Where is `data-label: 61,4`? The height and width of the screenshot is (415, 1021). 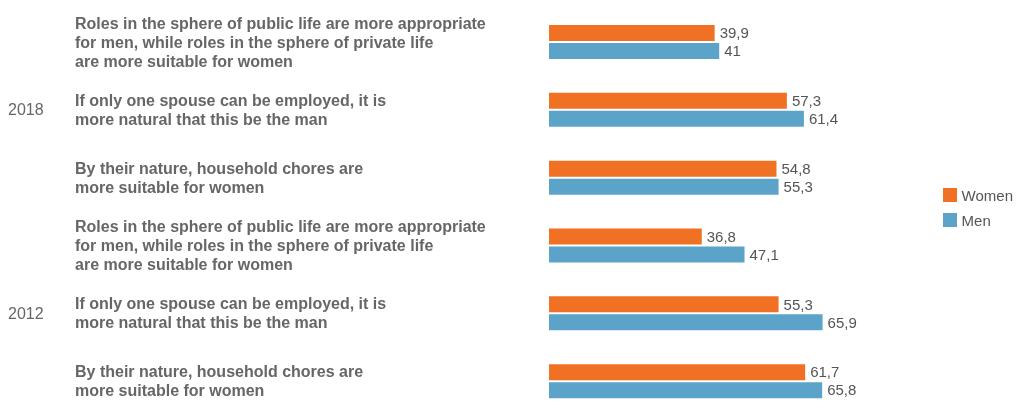 data-label: 61,4 is located at coordinates (823, 119).